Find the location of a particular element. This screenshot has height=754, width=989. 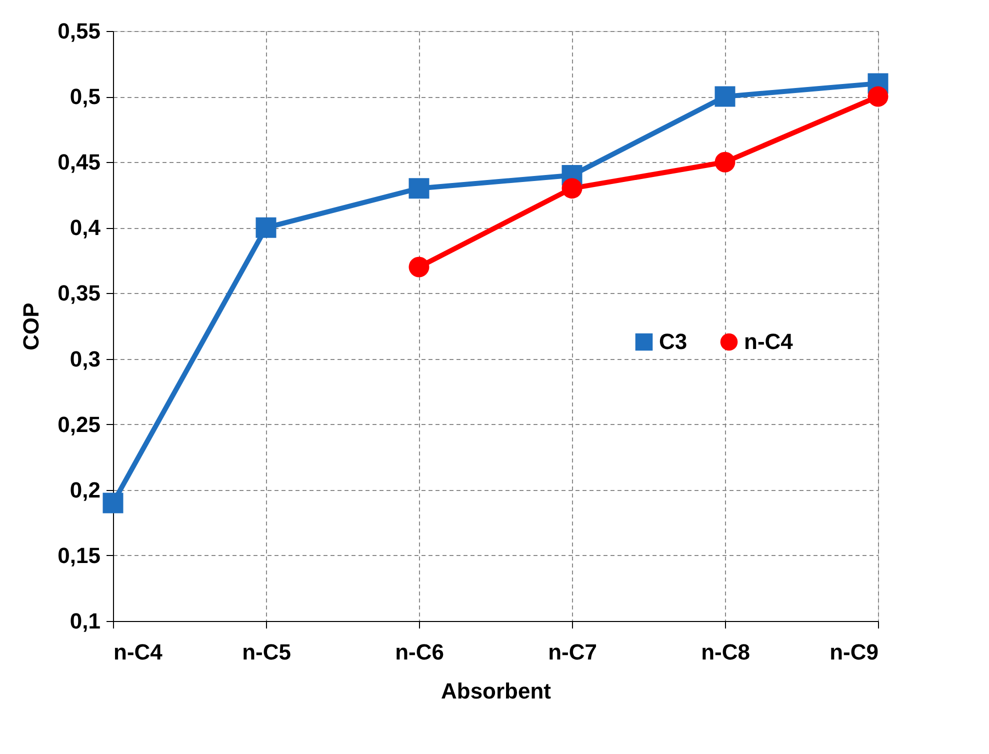

x-tick-label: n-C9 is located at coordinates (854, 652).